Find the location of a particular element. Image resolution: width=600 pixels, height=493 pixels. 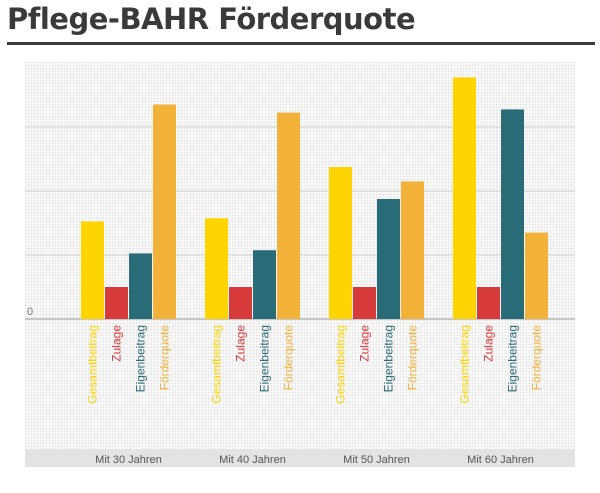

category-label: Mit 40 Jahren is located at coordinates (252, 460).